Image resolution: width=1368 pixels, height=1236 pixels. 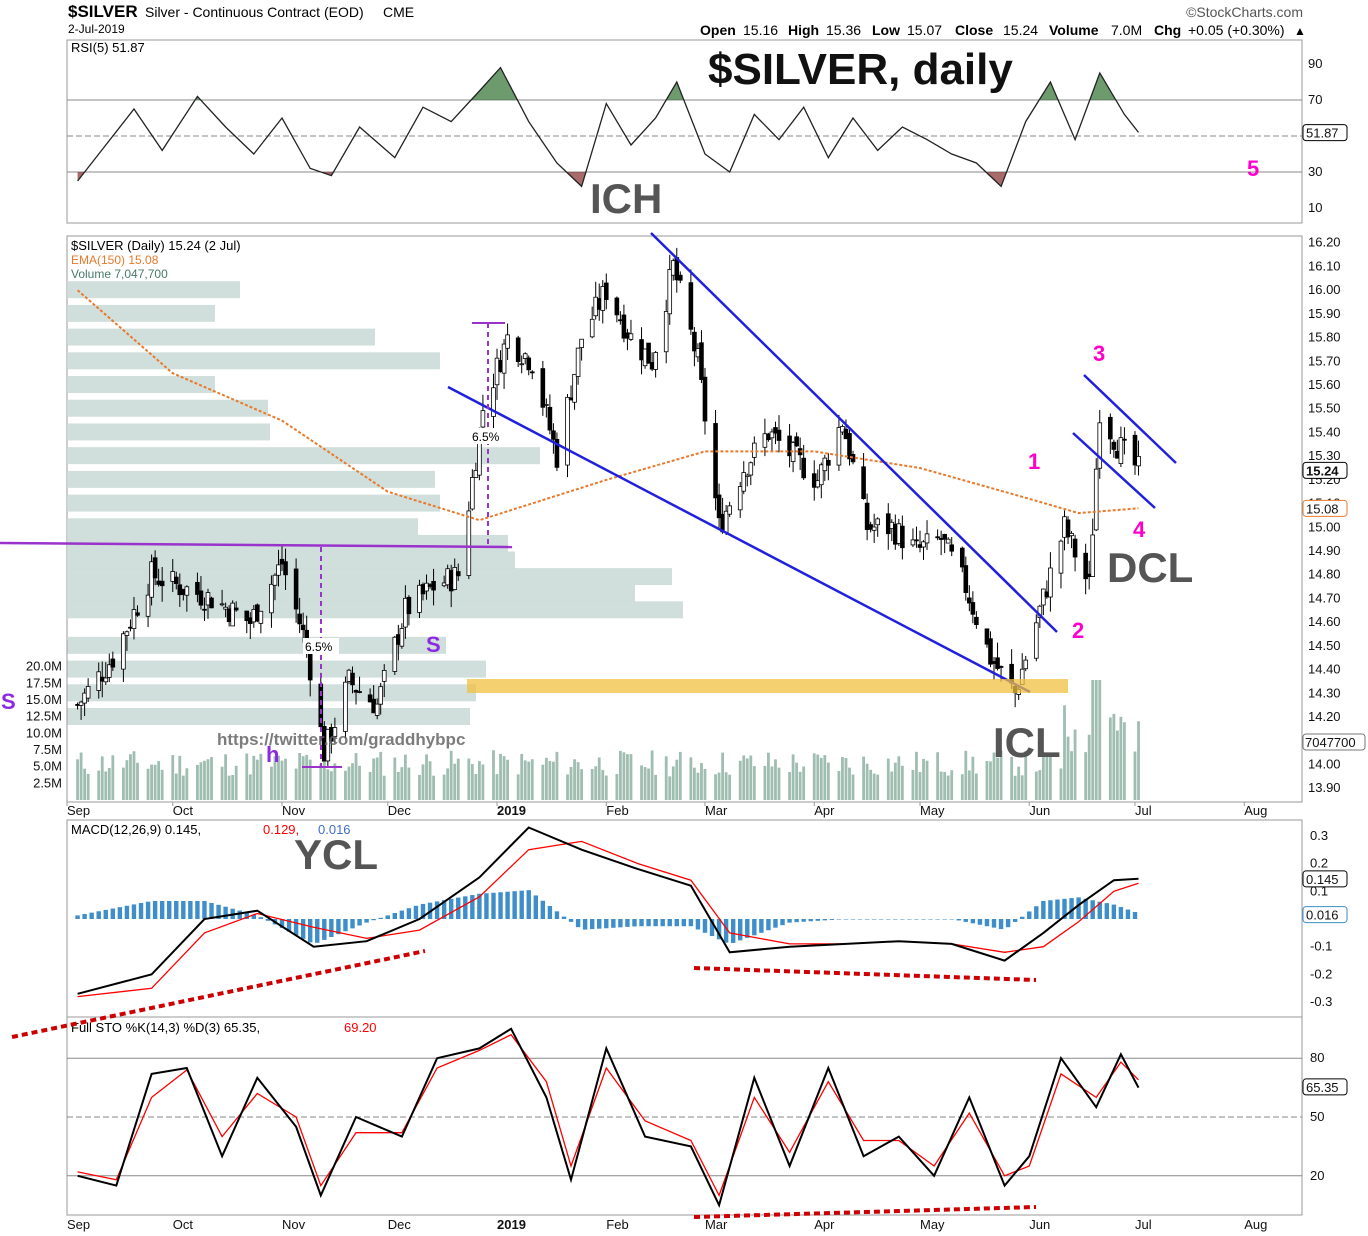 What do you see at coordinates (1324, 265) in the screenshot?
I see `price-y-tick-label: 16.10` at bounding box center [1324, 265].